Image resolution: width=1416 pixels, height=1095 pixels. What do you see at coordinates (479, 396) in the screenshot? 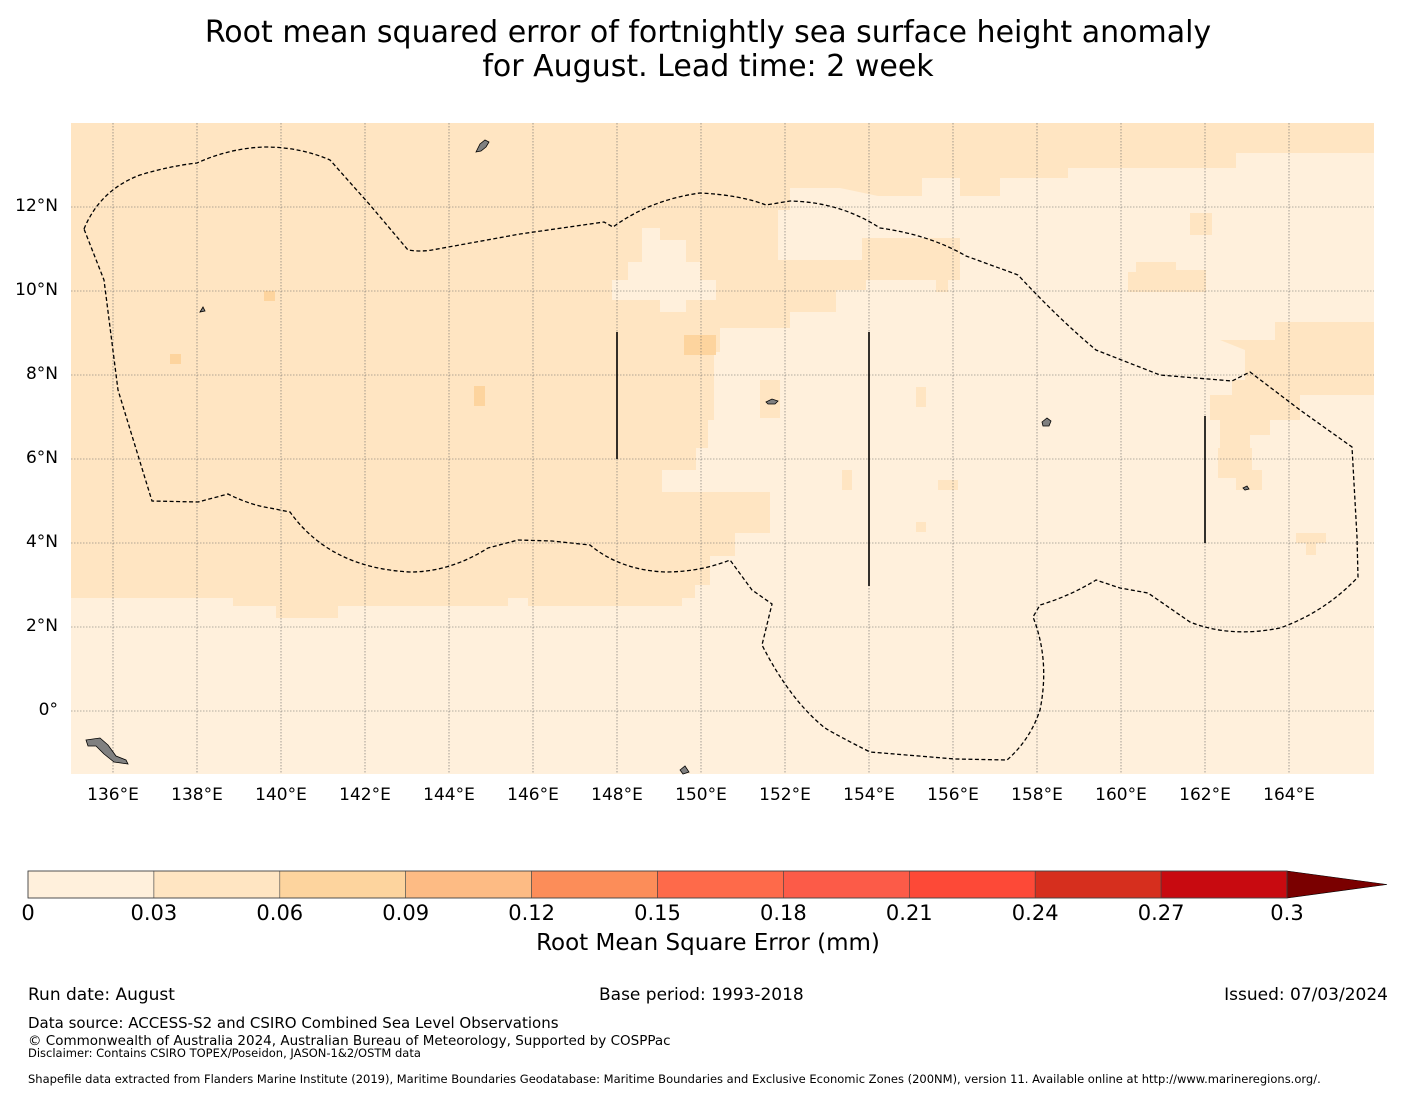
I see `field-patch-009-b` at bounding box center [479, 396].